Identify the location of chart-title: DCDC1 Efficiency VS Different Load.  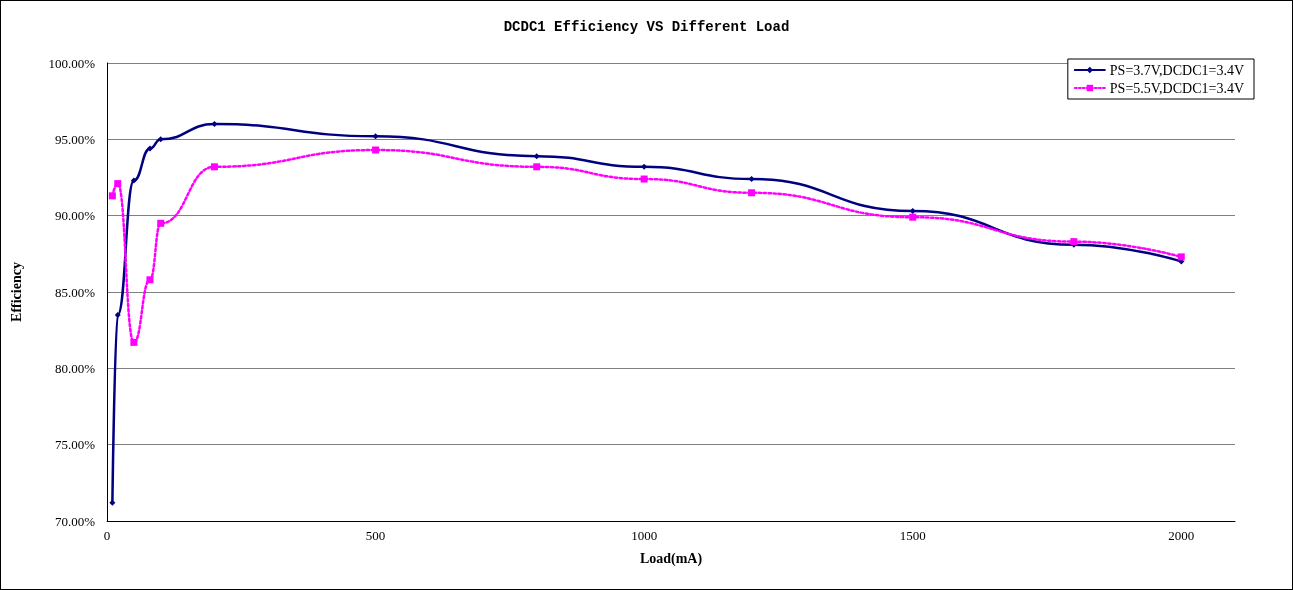
(646, 27).